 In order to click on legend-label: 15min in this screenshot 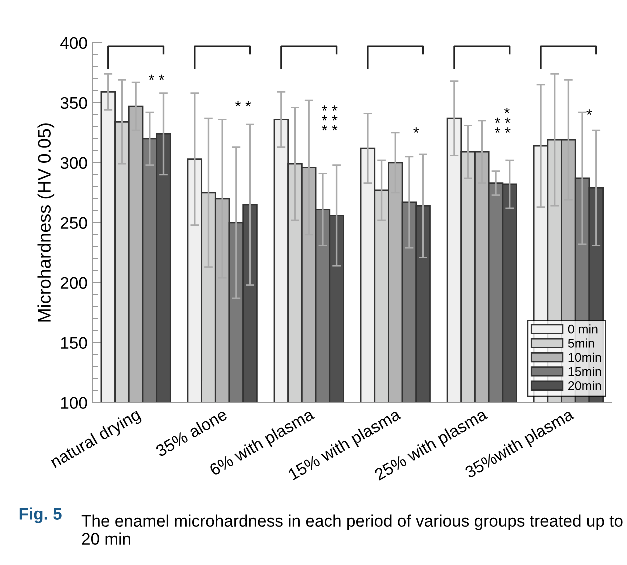, I will do `click(585, 371)`.